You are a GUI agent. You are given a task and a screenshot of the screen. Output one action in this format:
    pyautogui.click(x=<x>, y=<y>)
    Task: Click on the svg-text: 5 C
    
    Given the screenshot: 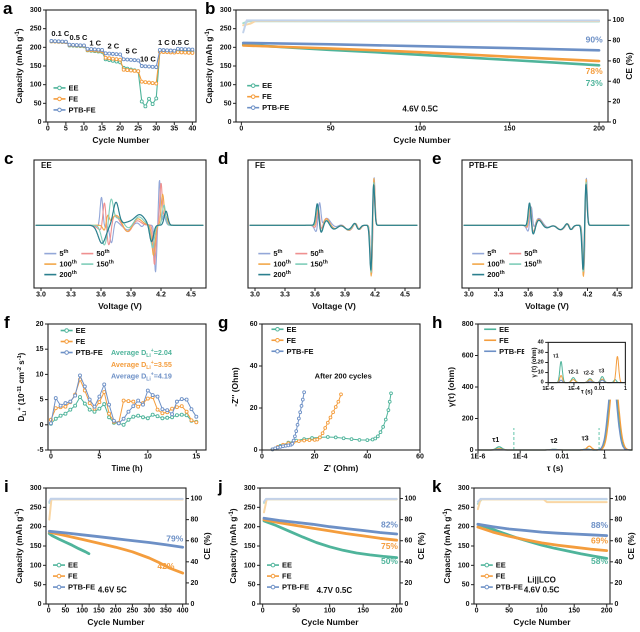 What is the action you would take?
    pyautogui.click(x=132, y=50)
    